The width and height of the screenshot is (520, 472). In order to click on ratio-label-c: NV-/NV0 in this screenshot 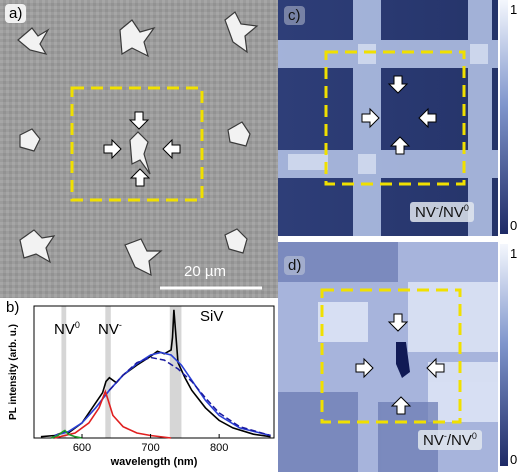, I will do `click(442, 212)`.